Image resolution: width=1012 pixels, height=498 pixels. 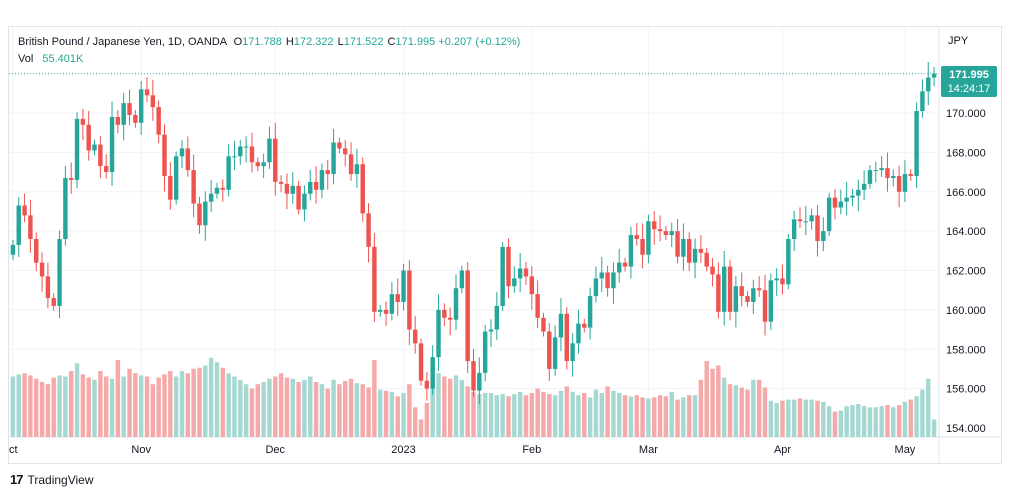 What do you see at coordinates (966, 232) in the screenshot?
I see `y-tick-label: 164.000` at bounding box center [966, 232].